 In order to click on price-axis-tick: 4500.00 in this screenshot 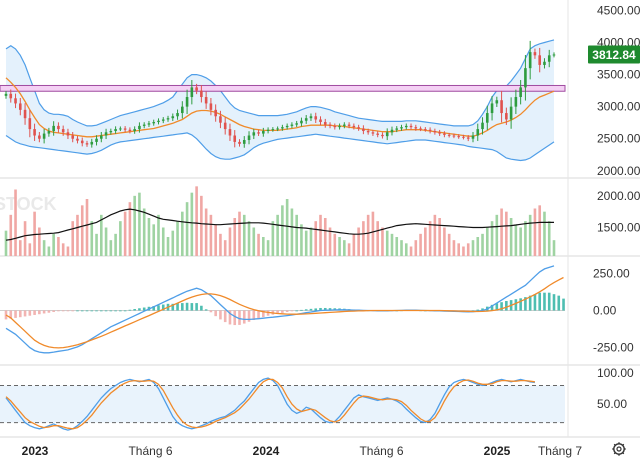, I will do `click(618, 10)`.